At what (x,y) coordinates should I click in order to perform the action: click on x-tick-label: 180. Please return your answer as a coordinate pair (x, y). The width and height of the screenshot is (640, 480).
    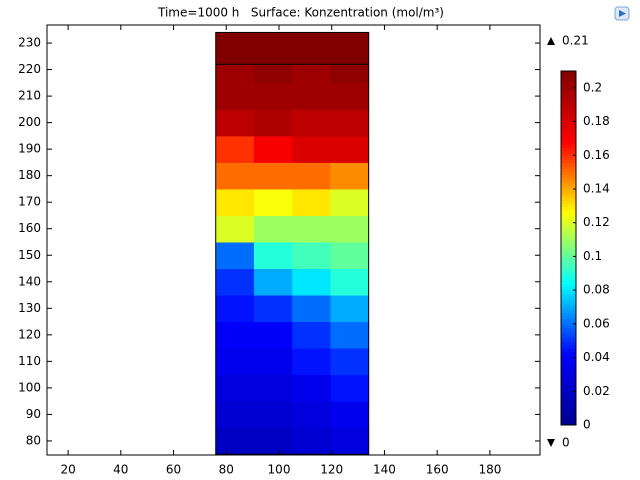
    Looking at the image, I should click on (489, 470).